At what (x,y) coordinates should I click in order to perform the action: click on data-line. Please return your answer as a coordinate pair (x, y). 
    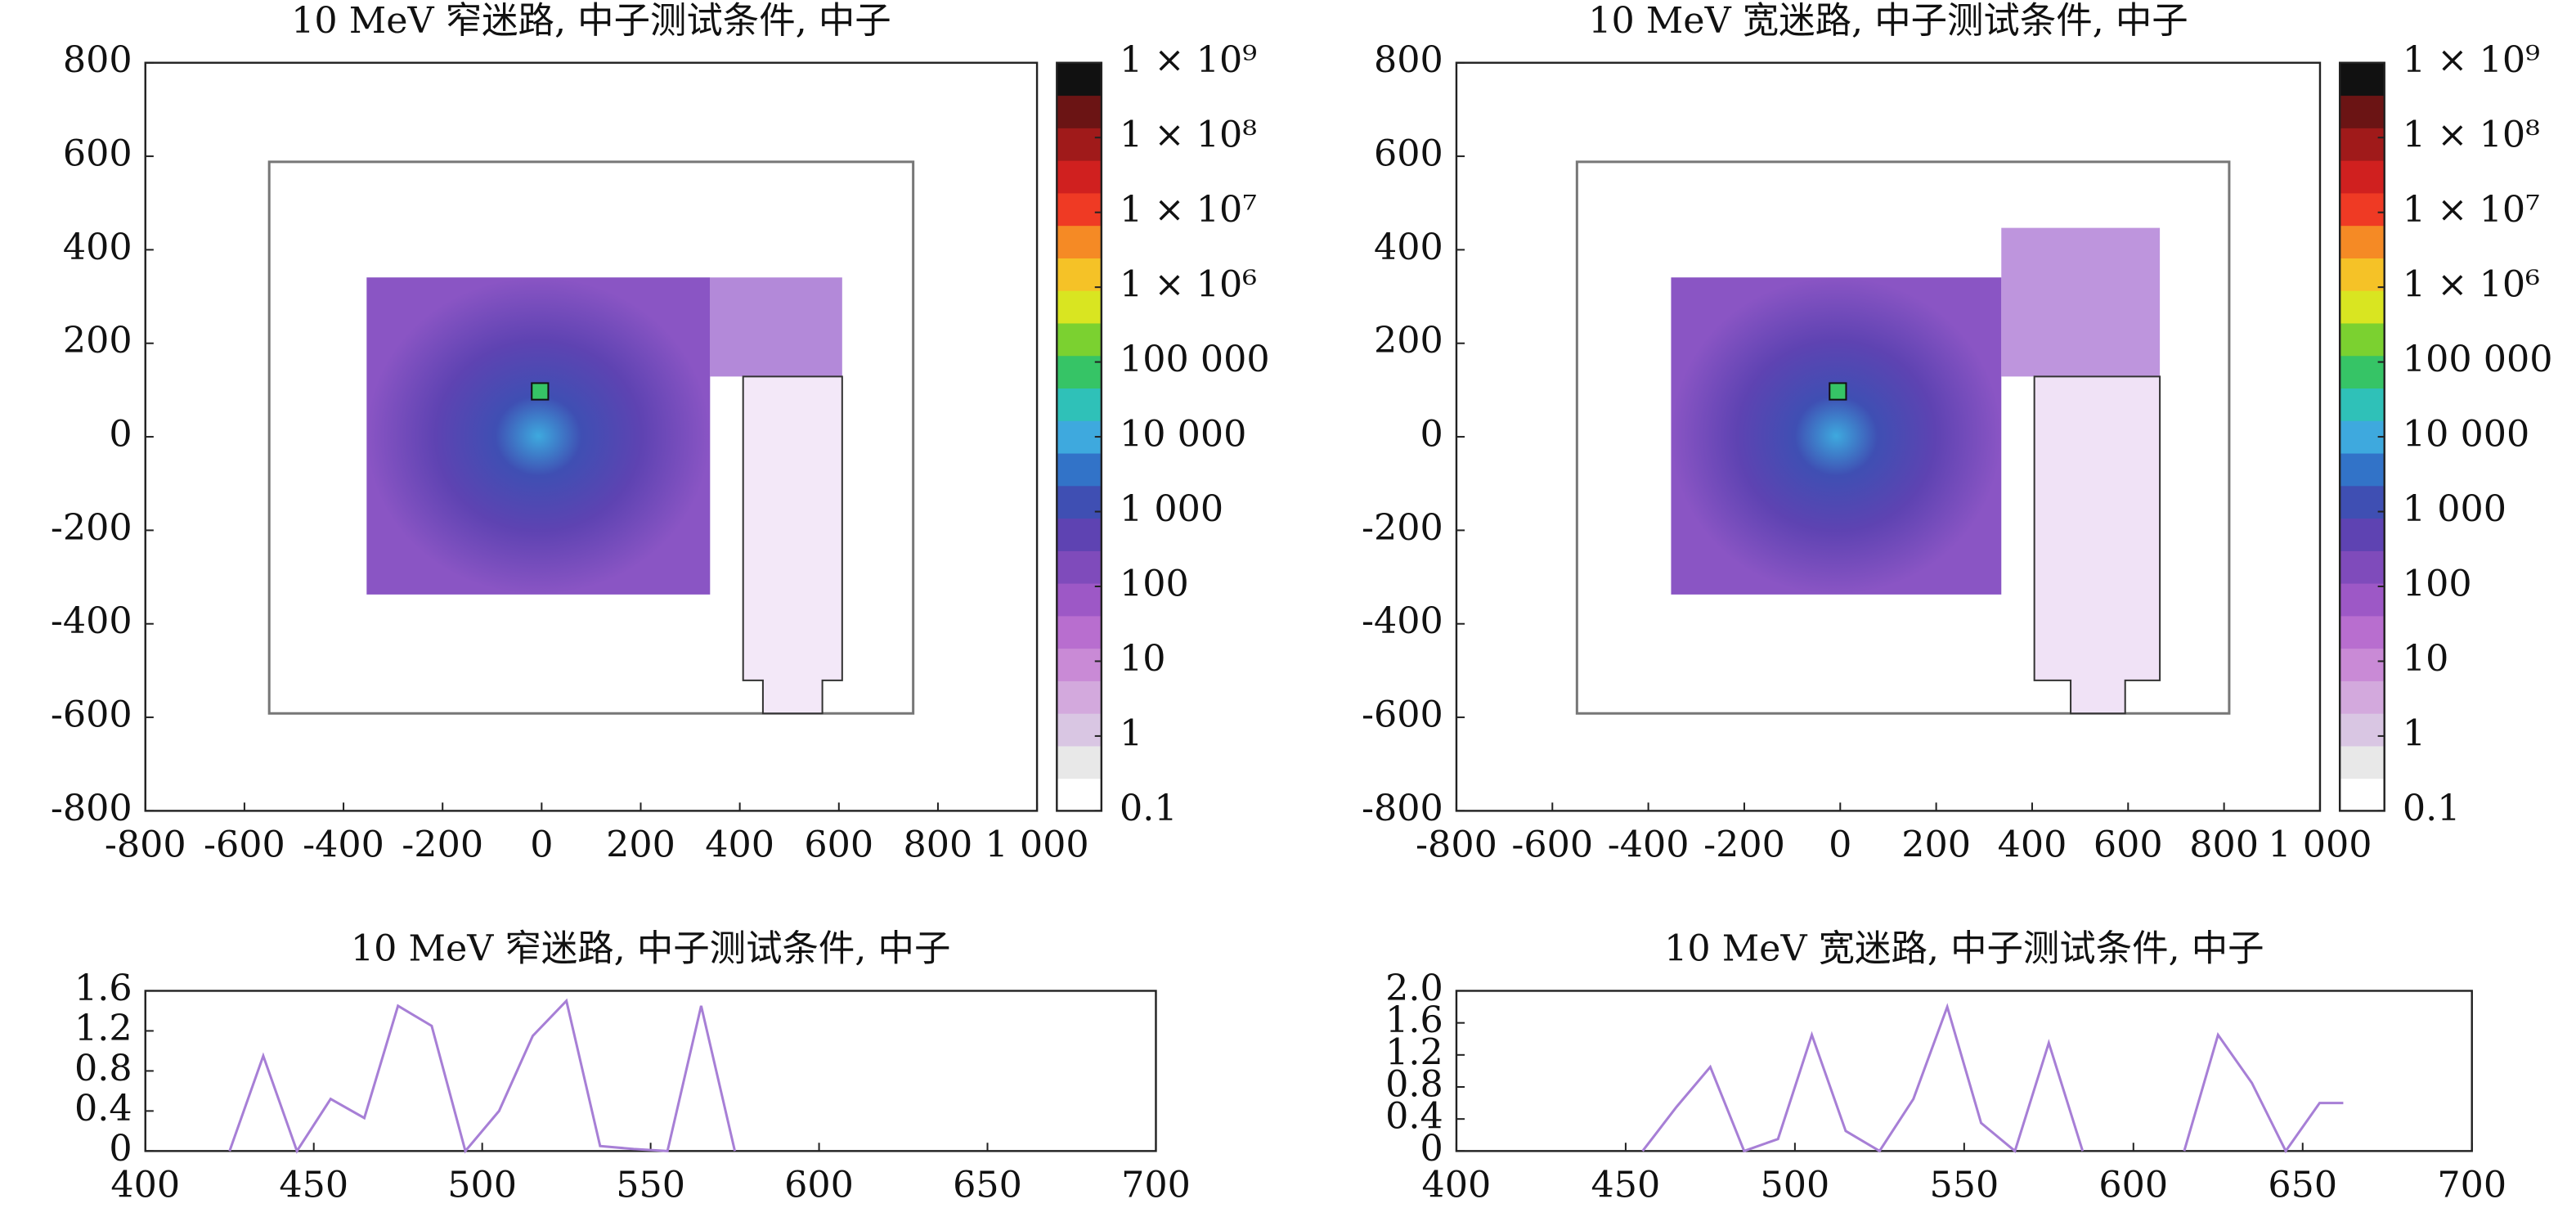
    Looking at the image, I should click on (1992, 1078).